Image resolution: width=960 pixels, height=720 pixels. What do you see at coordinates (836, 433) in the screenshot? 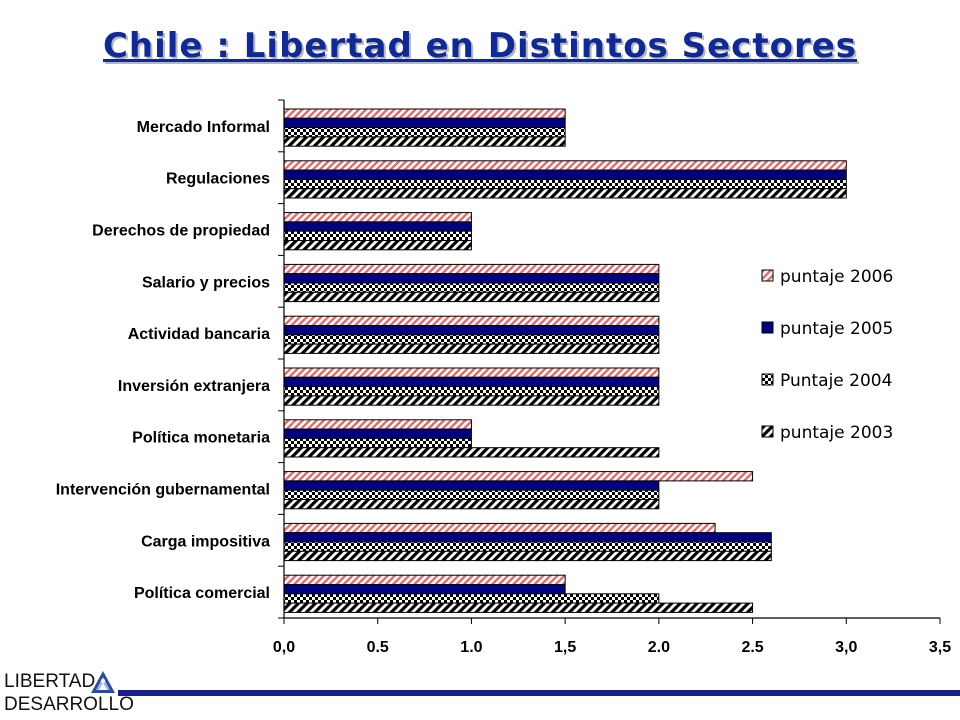
I see `legend-label: puntaje 2003` at bounding box center [836, 433].